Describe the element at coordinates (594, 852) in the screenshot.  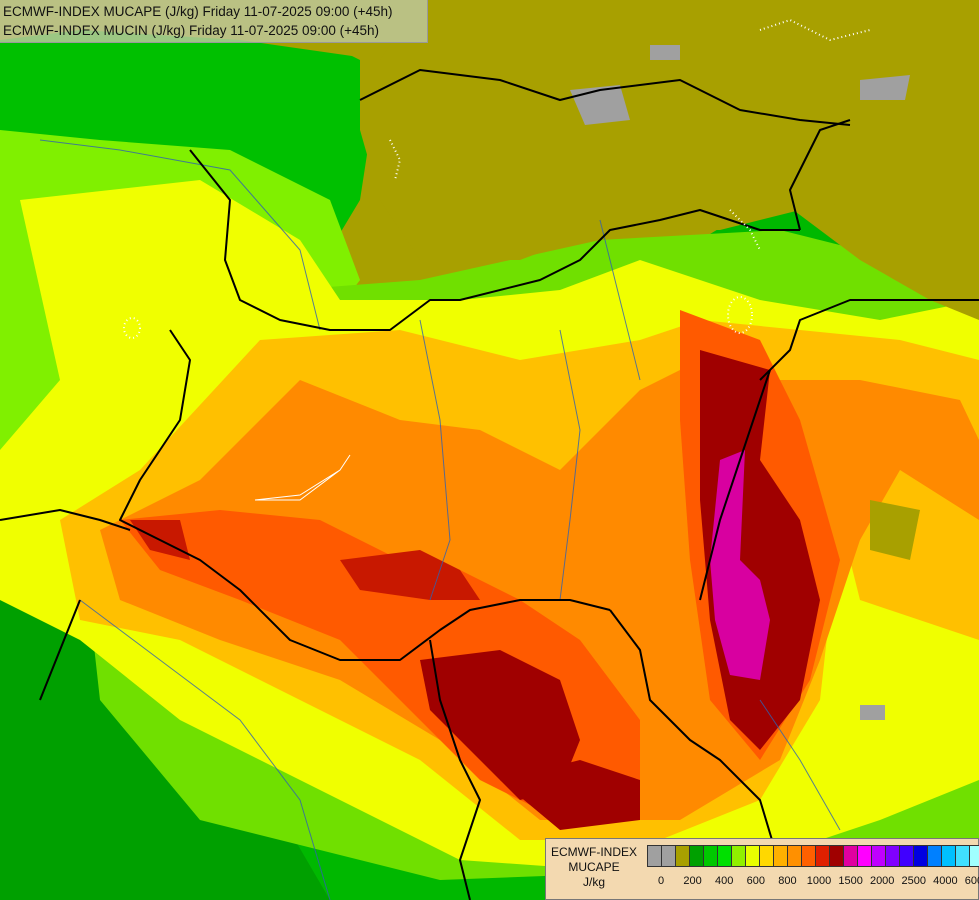
I see `legend-title-line: ECMWF-INDEX` at that location.